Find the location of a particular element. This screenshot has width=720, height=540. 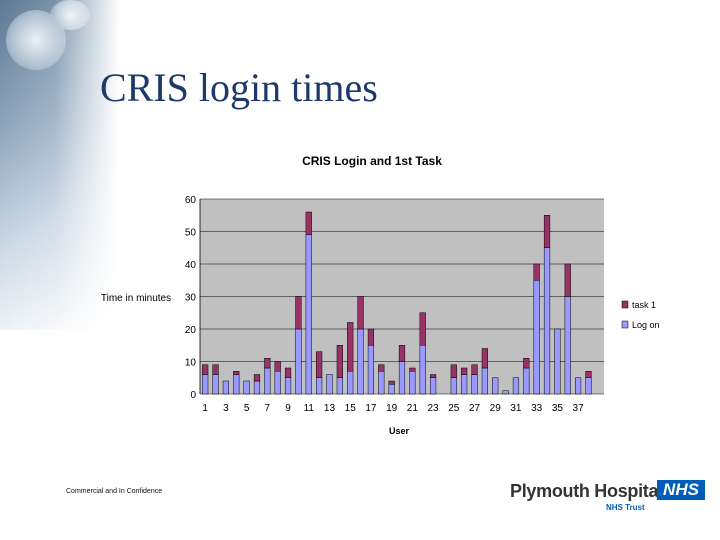

x-tick-label: 19 is located at coordinates (392, 408).